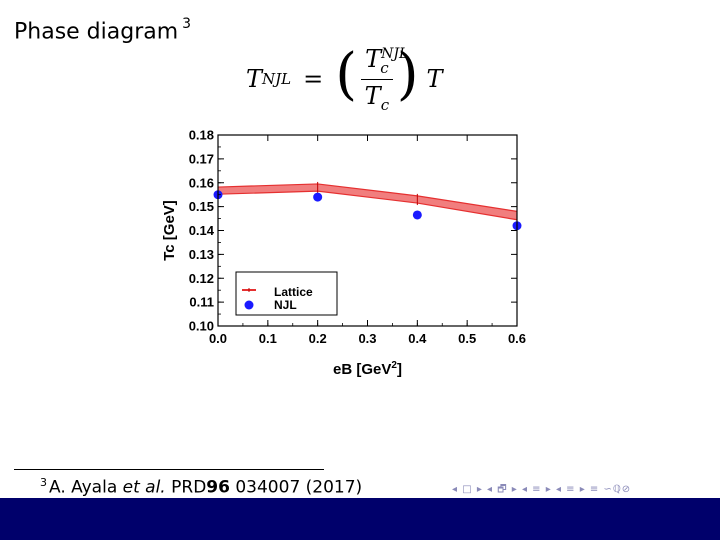  I want to click on formula: T NJL = ( TNJLc Tc ) T, so click(344, 79).